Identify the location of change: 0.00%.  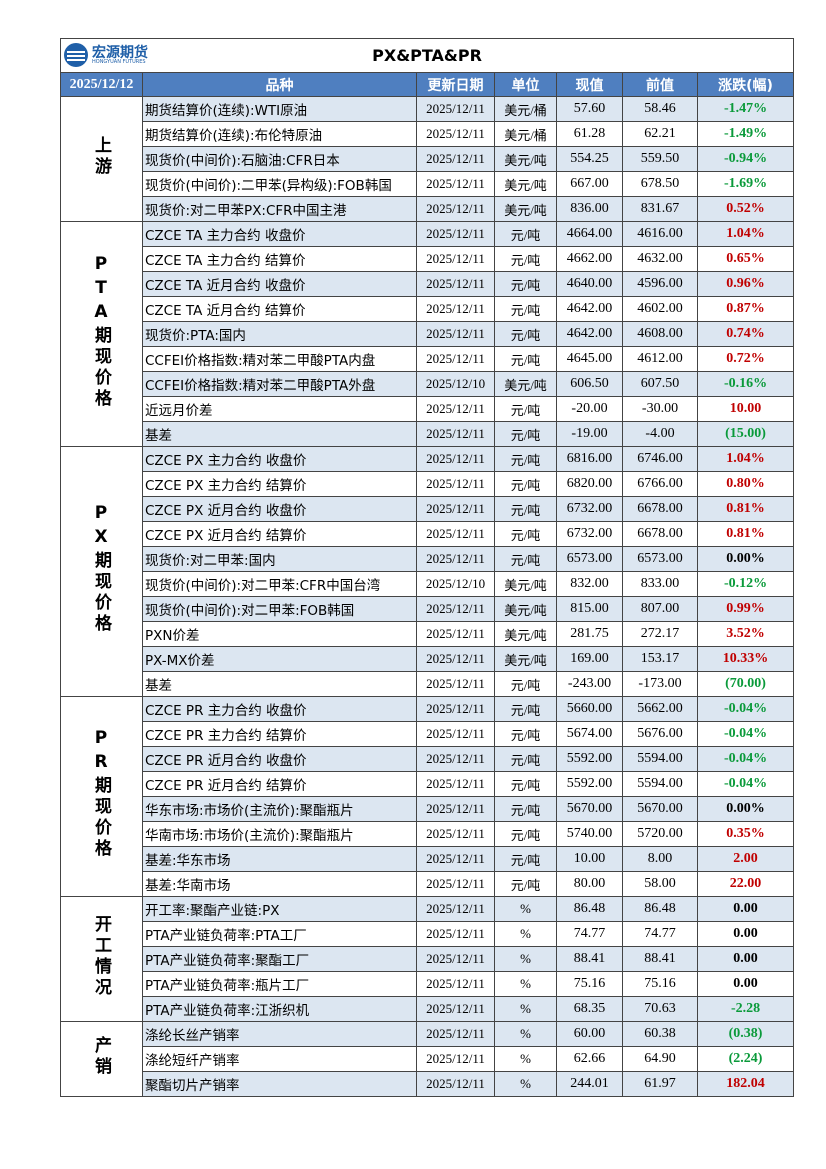
(745, 559).